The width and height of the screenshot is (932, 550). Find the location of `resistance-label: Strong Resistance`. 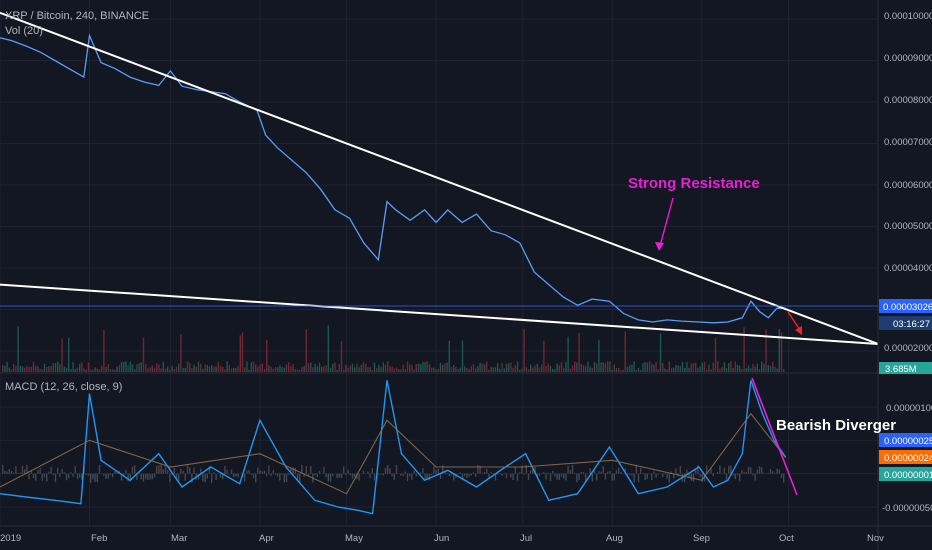

resistance-label: Strong Resistance is located at coordinates (694, 183).